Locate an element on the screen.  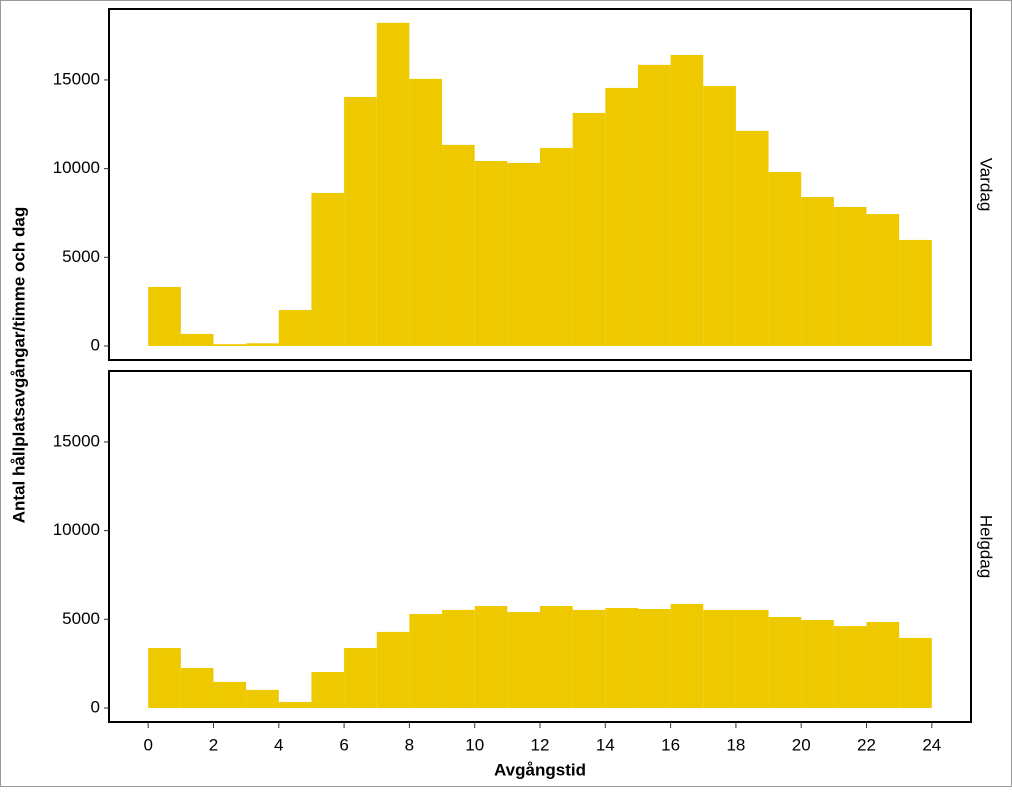
x-tick-label: 22 is located at coordinates (866, 744).